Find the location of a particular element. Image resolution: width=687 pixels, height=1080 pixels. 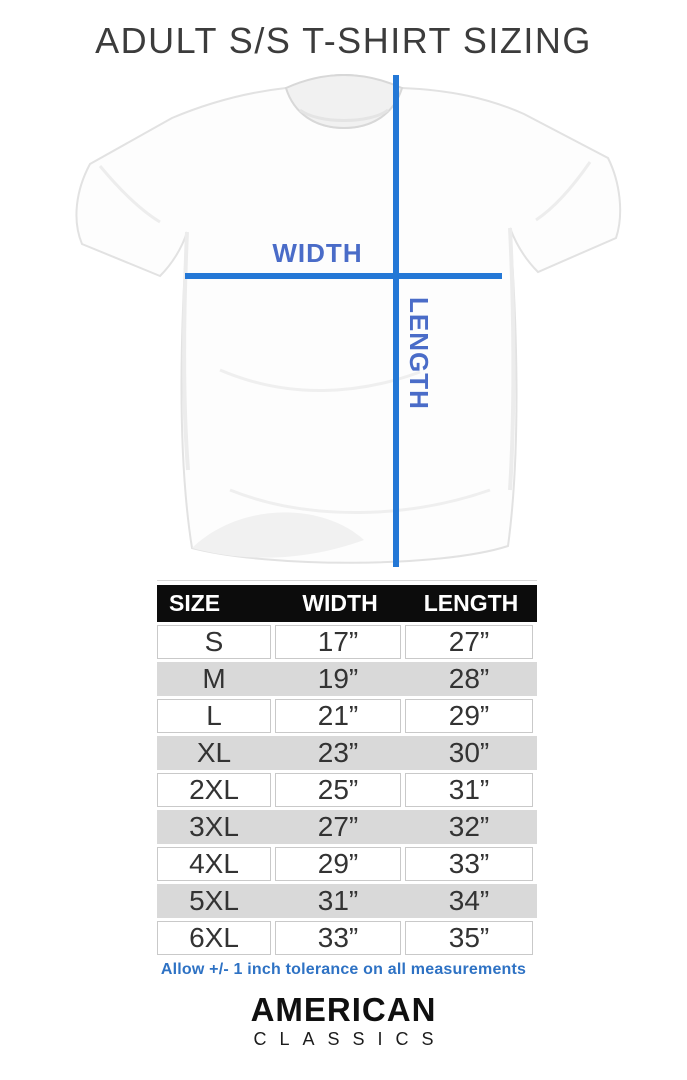

table-row-s: S 17” 27” is located at coordinates (347, 642).